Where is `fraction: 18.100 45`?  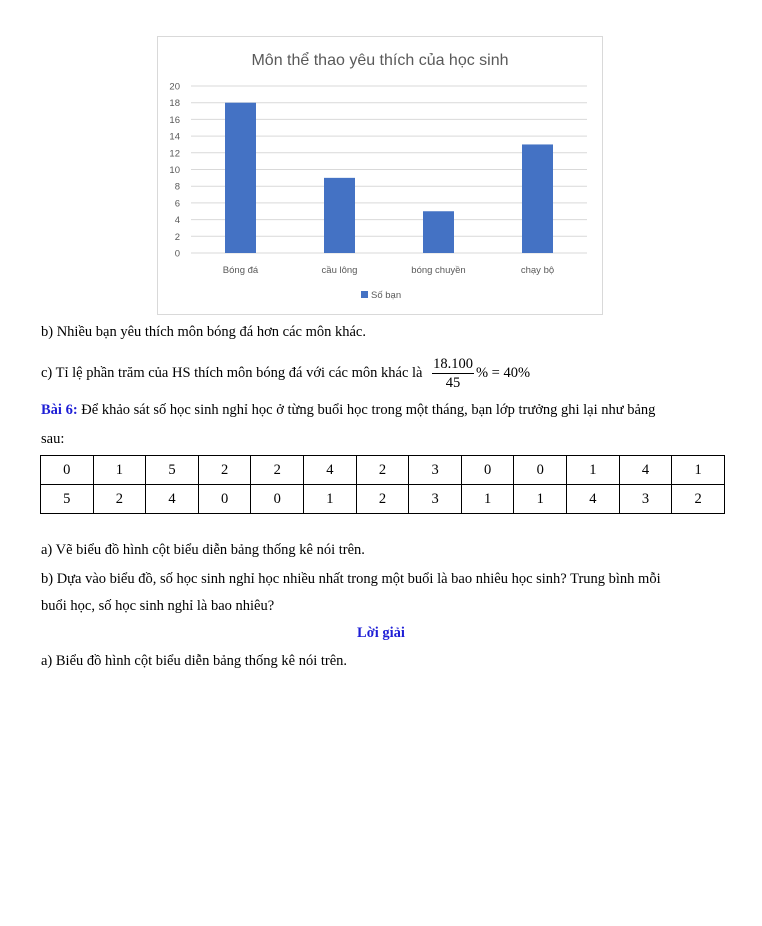 fraction: 18.100 45 is located at coordinates (453, 373).